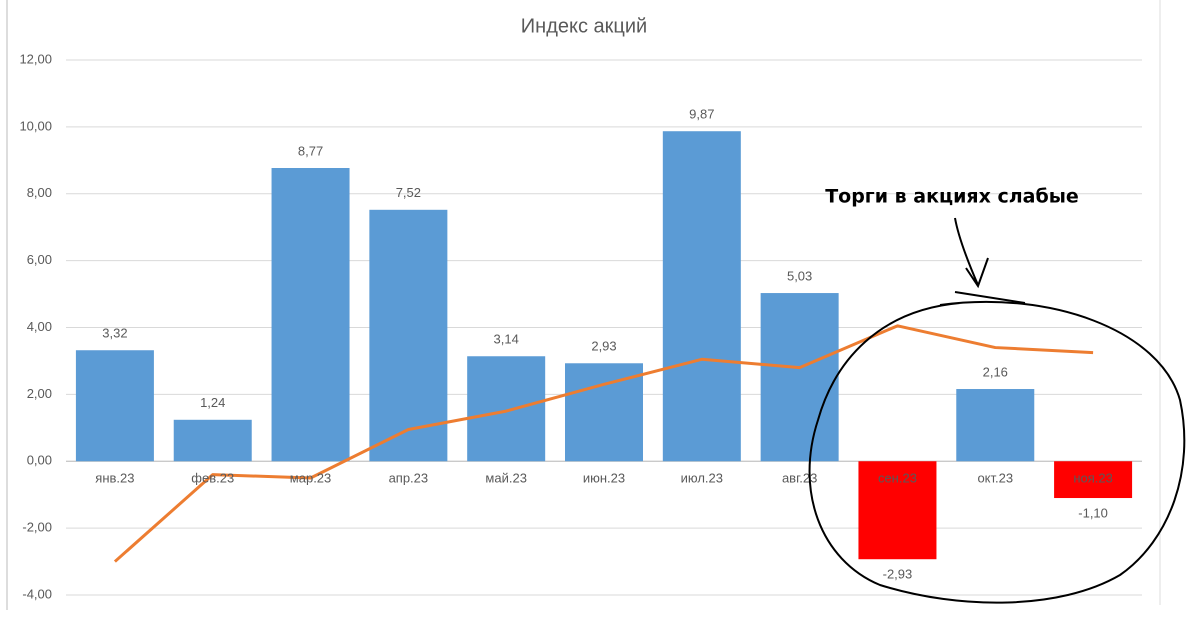 Image resolution: width=1200 pixels, height=636 pixels. What do you see at coordinates (897, 478) in the screenshot?
I see `x-tick-label: сен.23` at bounding box center [897, 478].